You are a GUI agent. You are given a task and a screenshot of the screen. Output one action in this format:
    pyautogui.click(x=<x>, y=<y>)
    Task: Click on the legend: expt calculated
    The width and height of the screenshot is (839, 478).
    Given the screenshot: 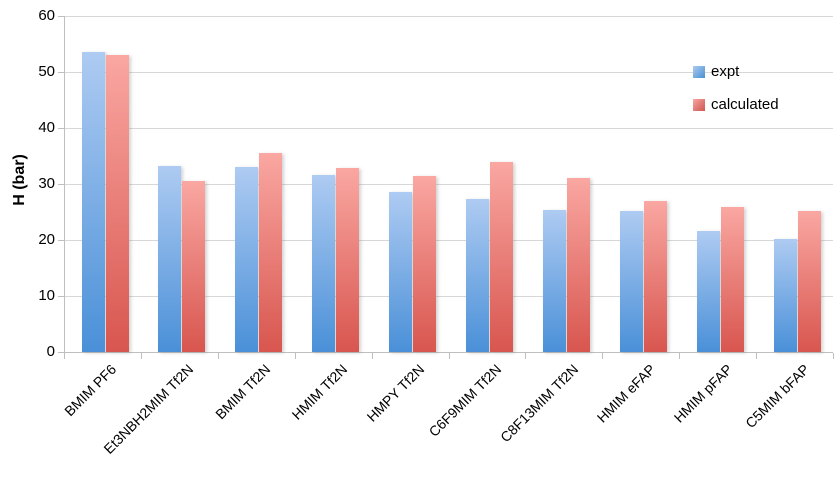 What is the action you would take?
    pyautogui.click(x=736, y=94)
    